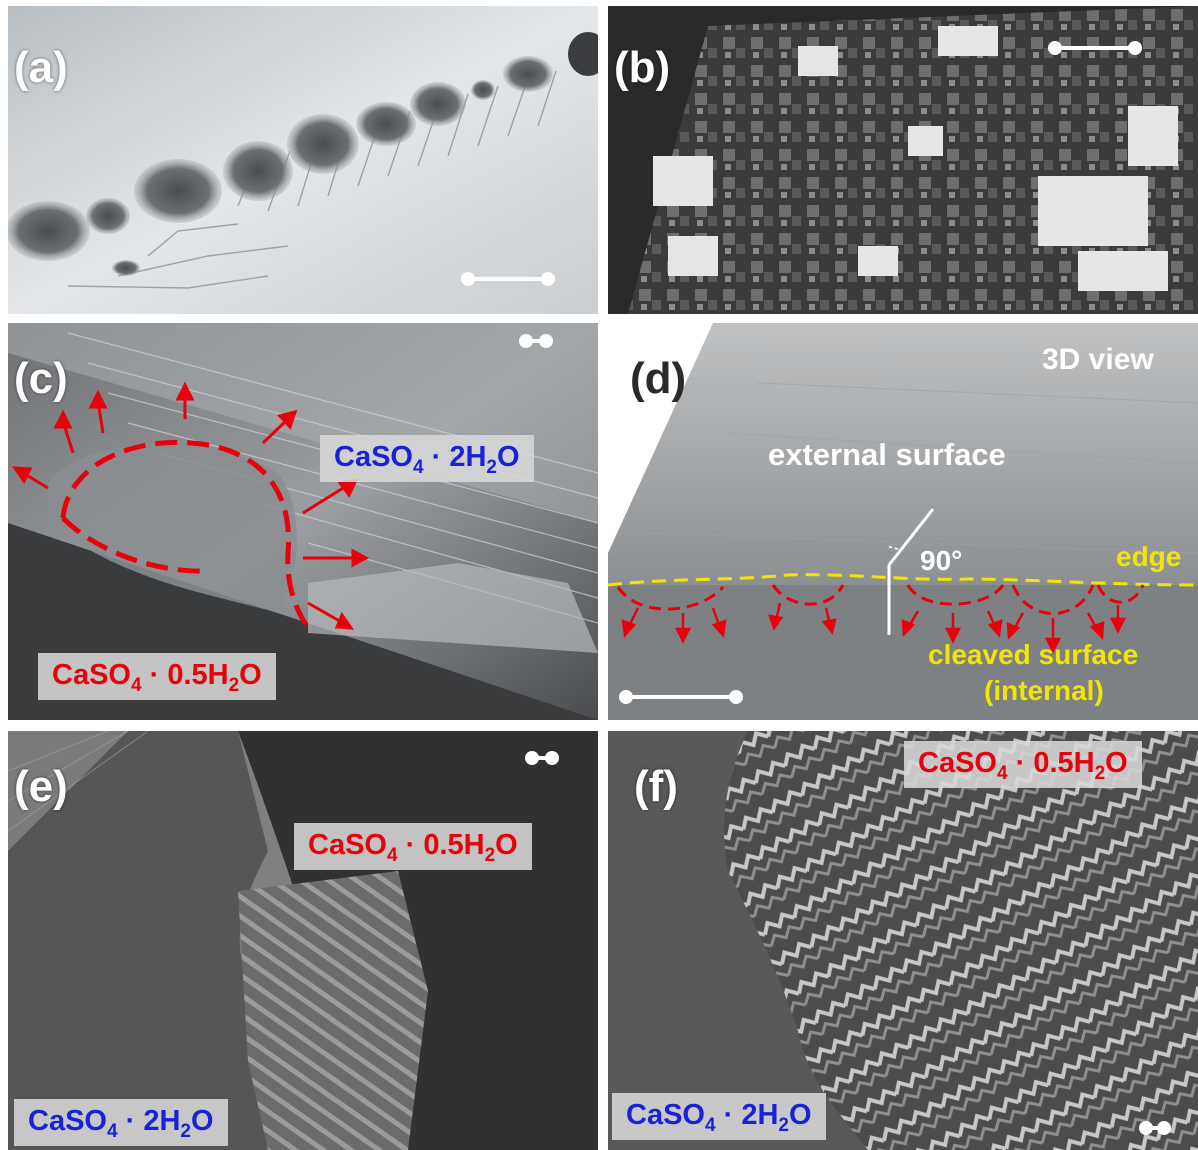 This screenshot has width=1198, height=1150. Describe the element at coordinates (941, 560) in the screenshot. I see `panel-d-angle-label: 90°` at that location.